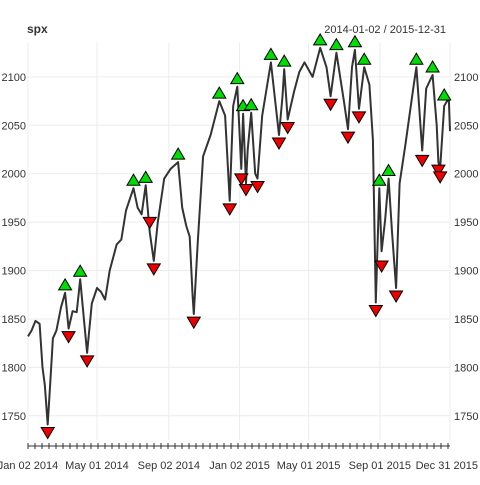 This screenshot has height=485, width=480. I want to click on x-tick-label: May 01 2015, so click(309, 466).